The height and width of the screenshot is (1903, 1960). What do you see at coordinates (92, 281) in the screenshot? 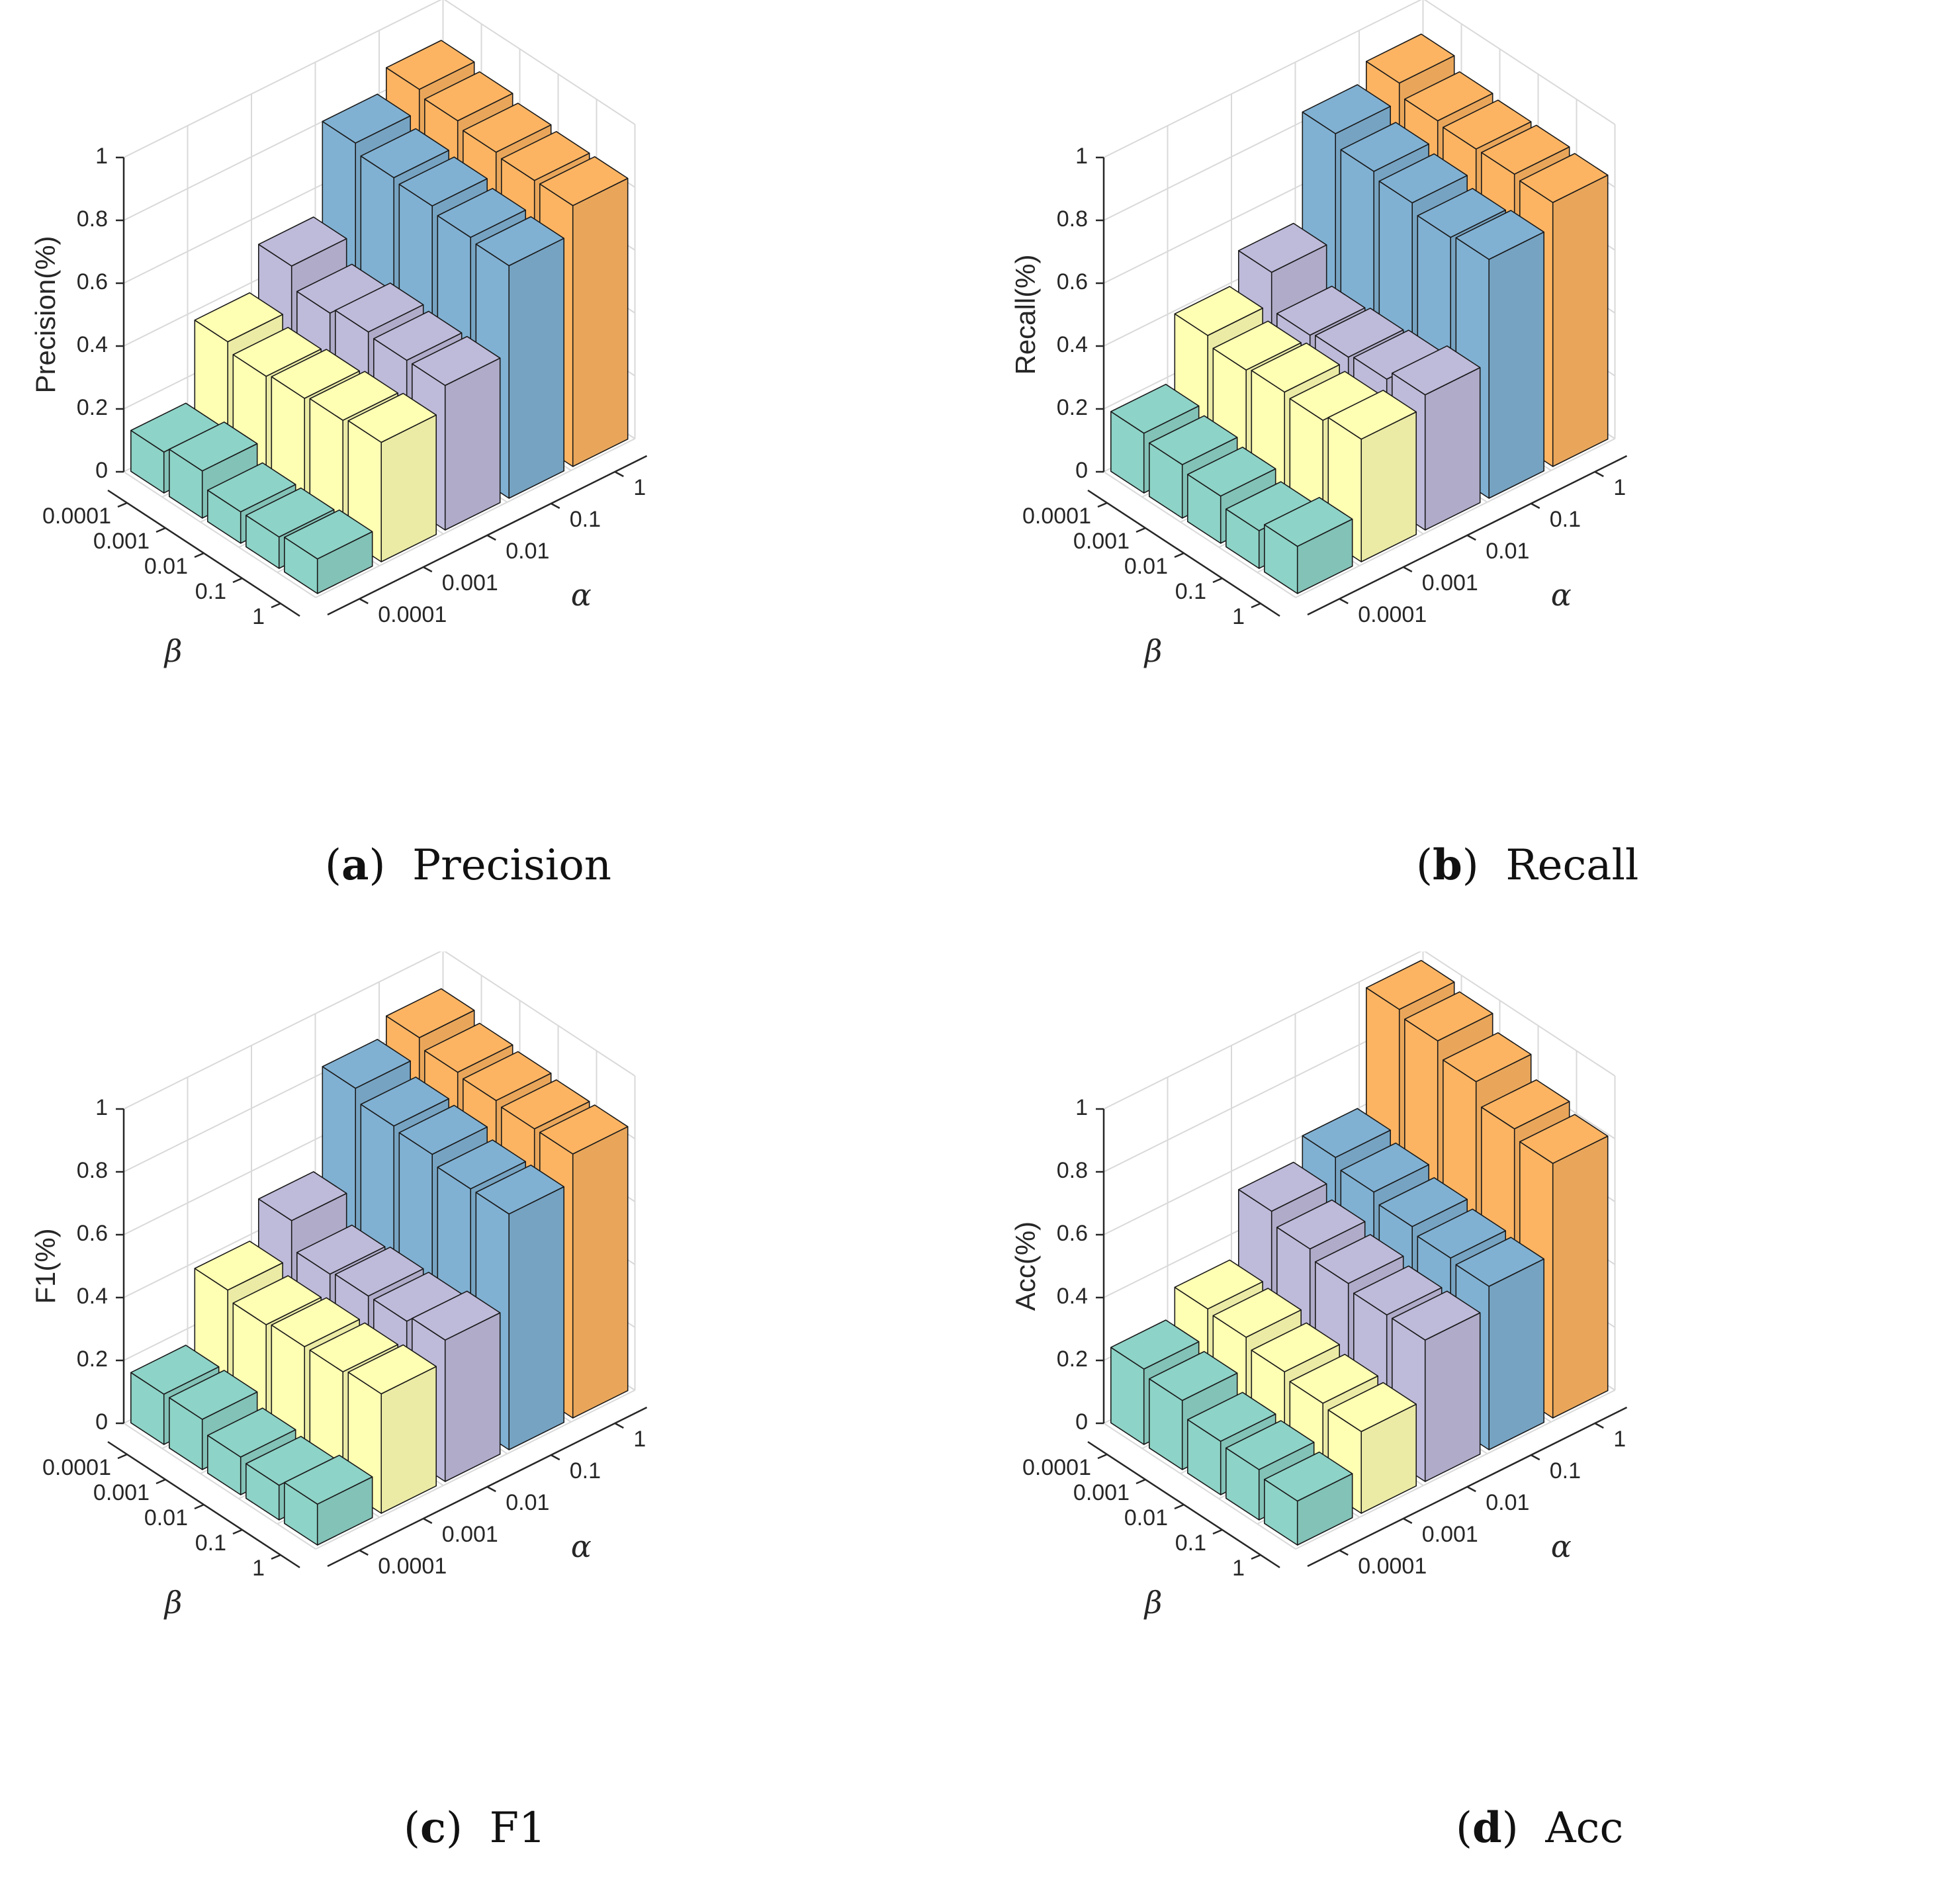
I see `z-tick-label: 0.6` at bounding box center [92, 281].